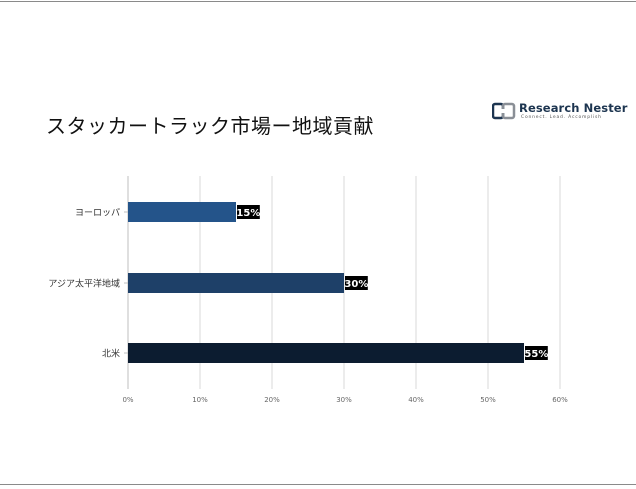  I want to click on category-label: 北米, so click(111, 354).